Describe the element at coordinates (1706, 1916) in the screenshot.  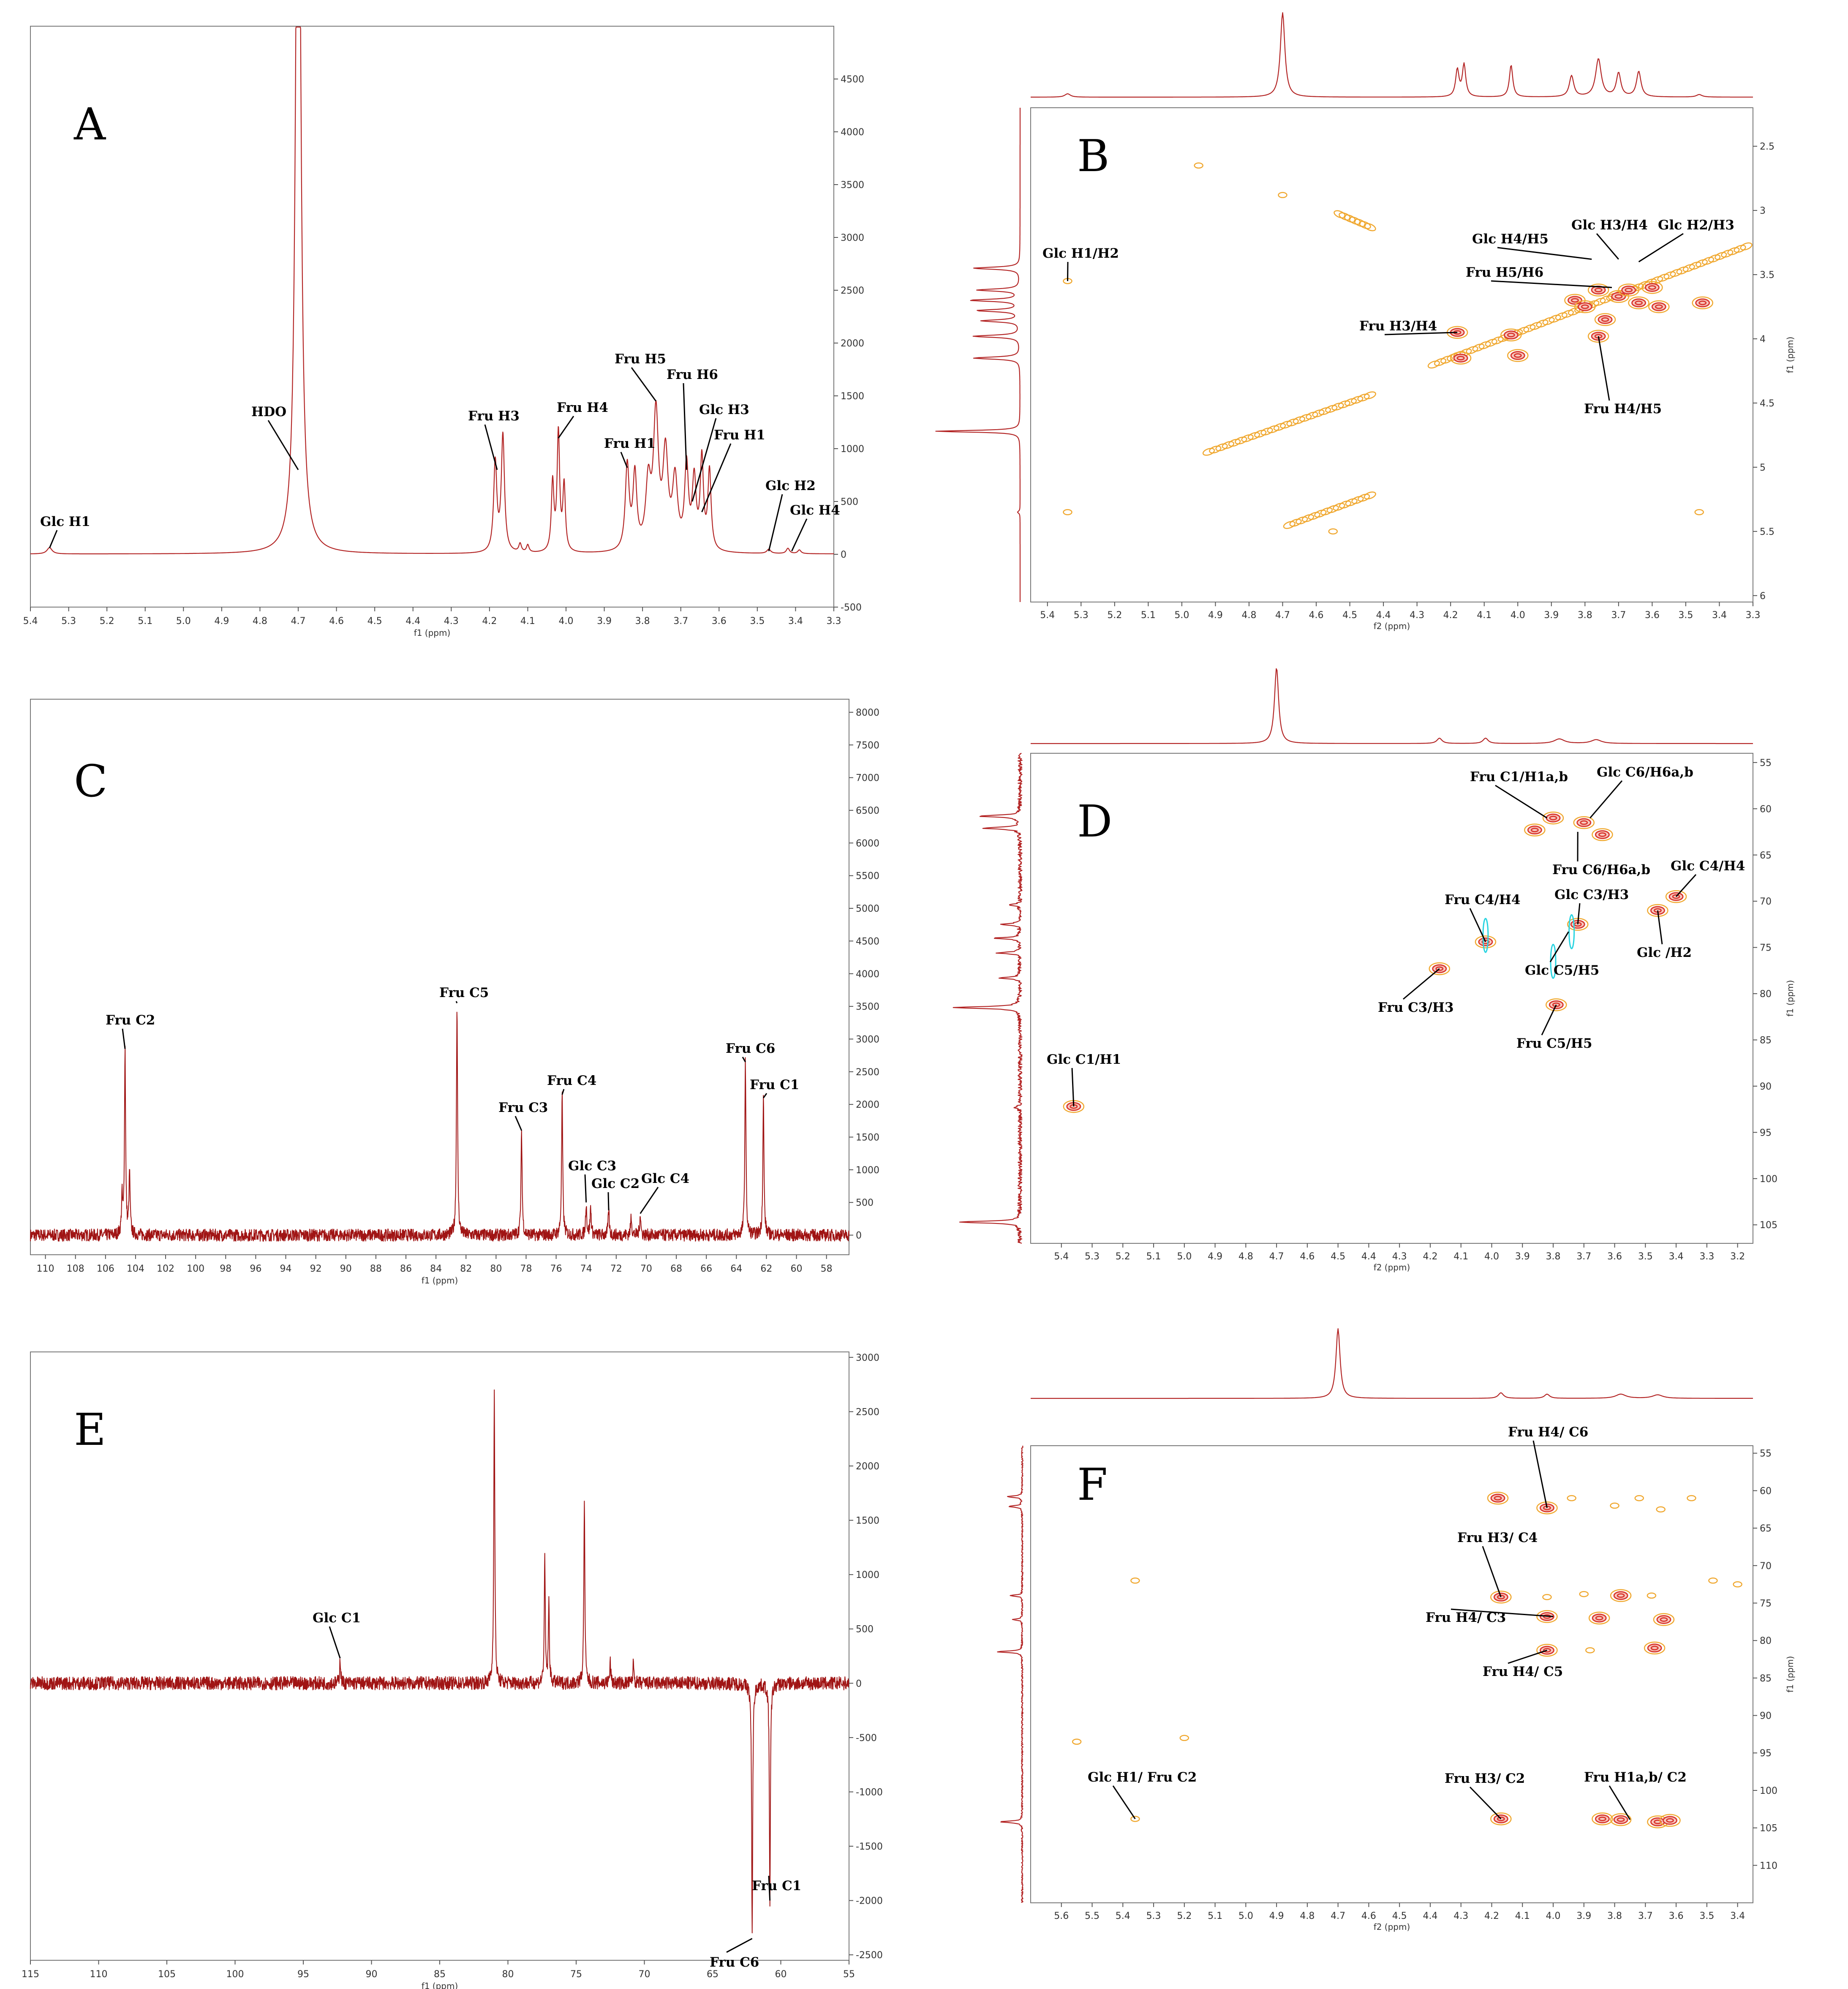
I see `x-tick-label: 3.5` at that location.